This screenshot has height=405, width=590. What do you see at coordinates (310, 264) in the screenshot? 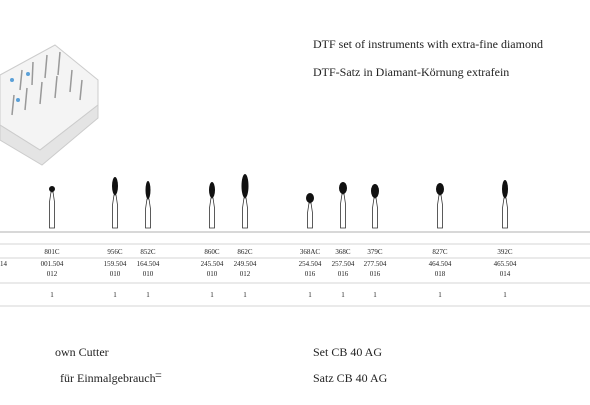
I see `item-ref: 254.504` at bounding box center [310, 264].